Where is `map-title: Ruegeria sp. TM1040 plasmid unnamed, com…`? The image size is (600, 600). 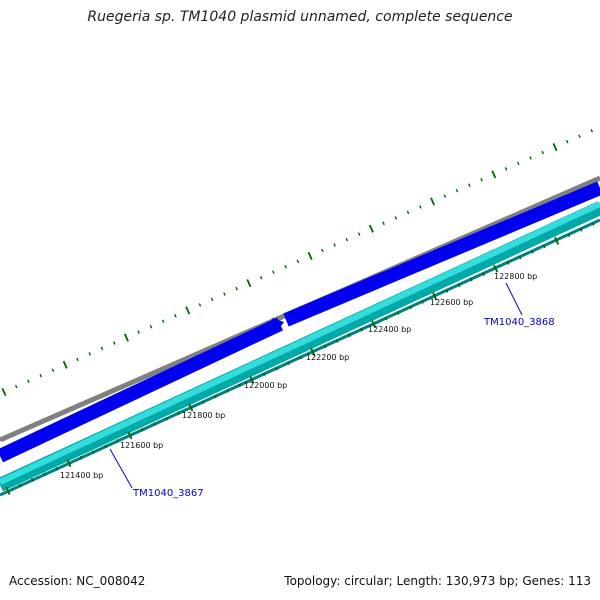 map-title: Ruegeria sp. TM1040 plasmid unnamed, com… is located at coordinates (300, 17).